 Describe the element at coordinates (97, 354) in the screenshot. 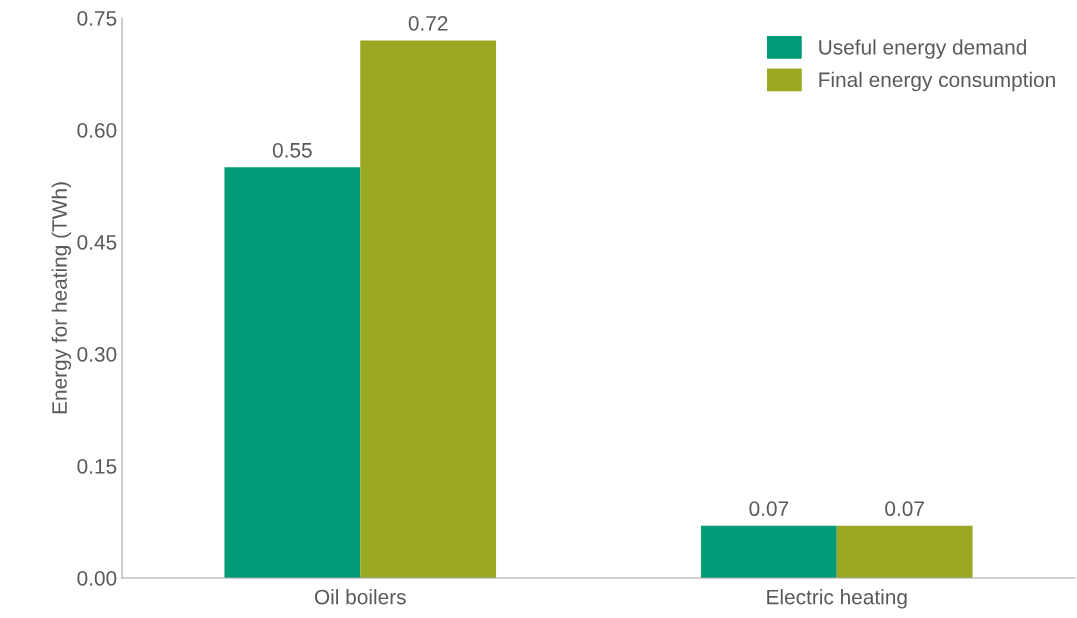

I see `y-tick-label: 0.30` at that location.